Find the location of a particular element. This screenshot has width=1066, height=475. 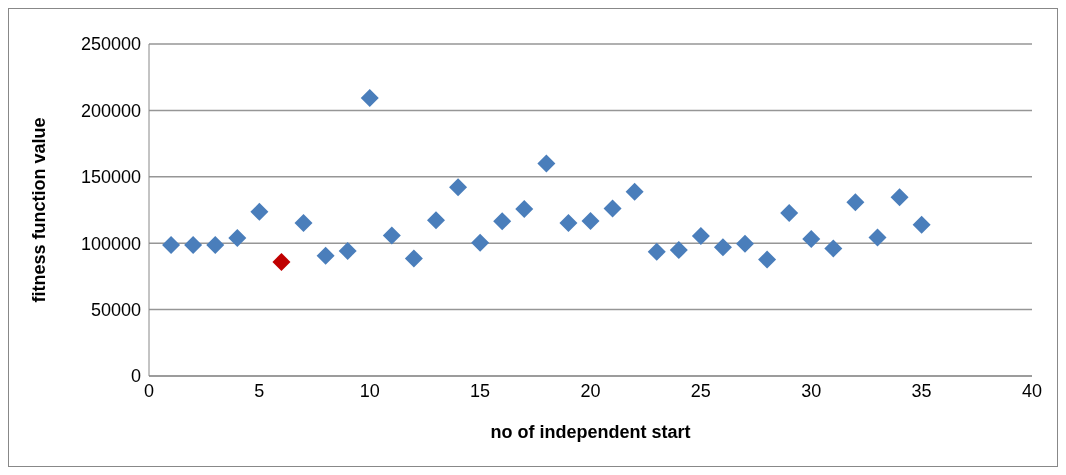

x-tick-label: 25 is located at coordinates (700, 390).